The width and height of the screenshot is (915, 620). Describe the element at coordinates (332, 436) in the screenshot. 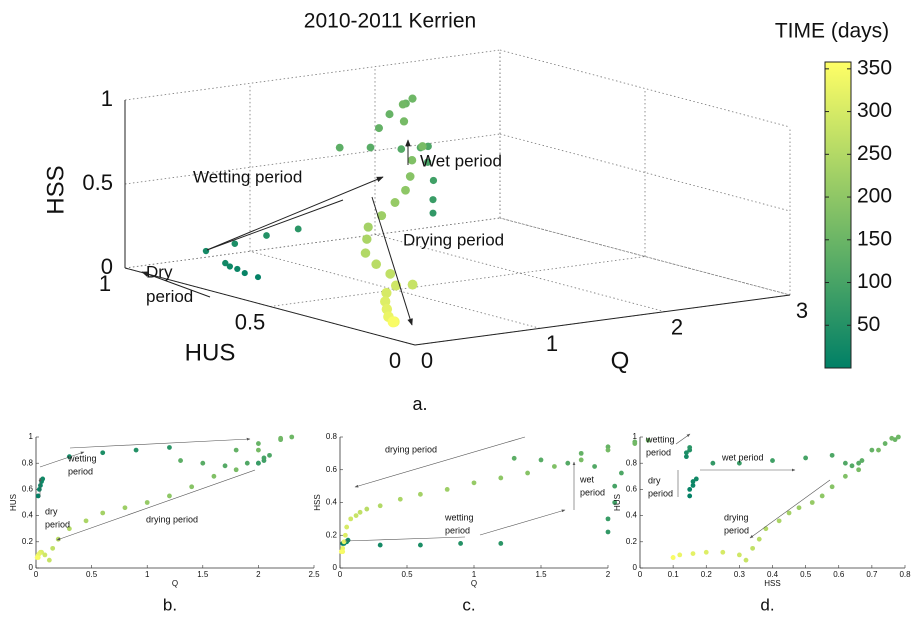

I see `y-tick-label: 0.8` at that location.